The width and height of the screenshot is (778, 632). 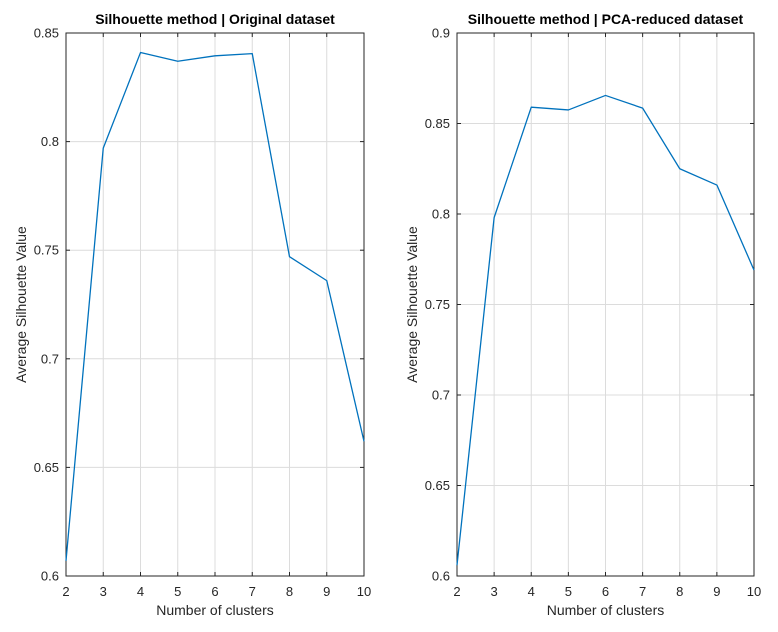 What do you see at coordinates (441, 33) in the screenshot?
I see `y-tick-label: 0.9` at bounding box center [441, 33].